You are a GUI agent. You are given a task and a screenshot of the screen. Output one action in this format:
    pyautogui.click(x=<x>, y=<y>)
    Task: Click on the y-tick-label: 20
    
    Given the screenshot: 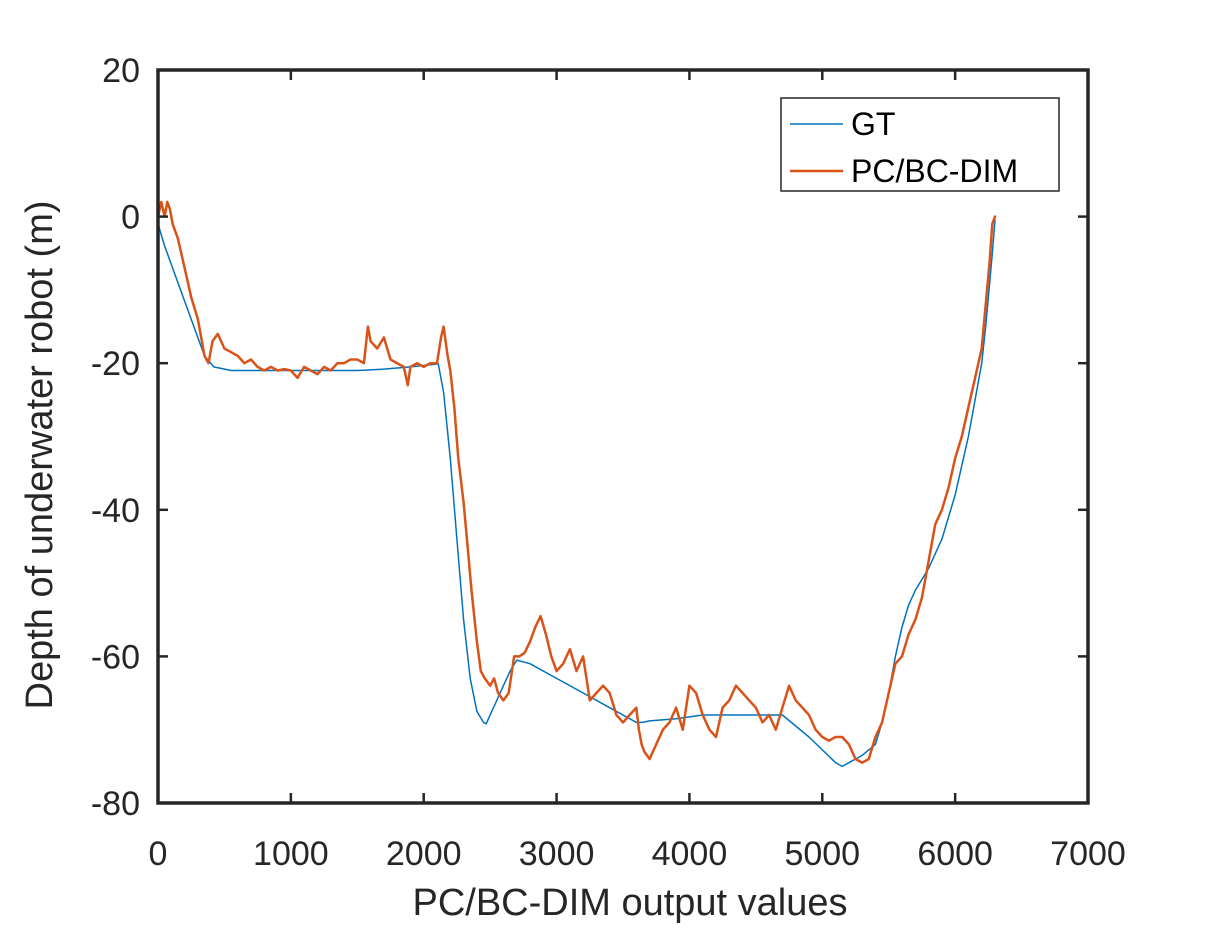 What is the action you would take?
    pyautogui.click(x=121, y=71)
    